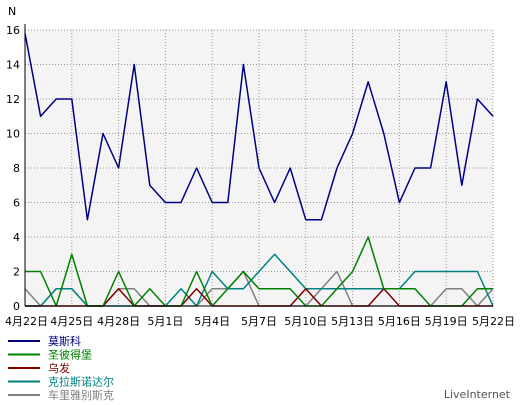 The width and height of the screenshot is (520, 405). What do you see at coordinates (16, 168) in the screenshot?
I see `y-tick-label: 8` at bounding box center [16, 168].